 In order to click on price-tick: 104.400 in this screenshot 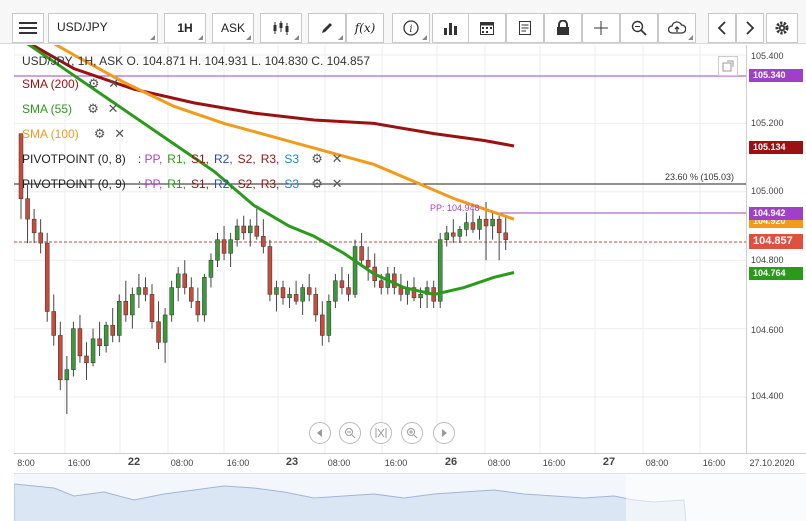, I will do `click(767, 396)`.